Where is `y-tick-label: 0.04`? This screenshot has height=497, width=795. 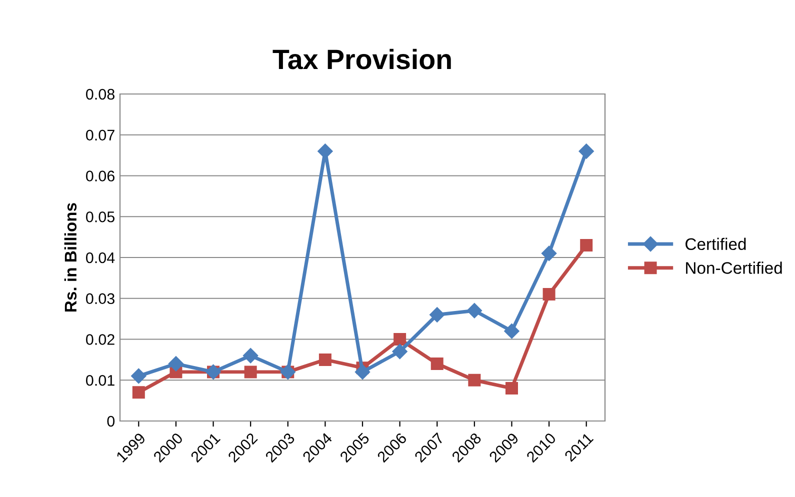
y-tick-label: 0.04 is located at coordinates (100, 258).